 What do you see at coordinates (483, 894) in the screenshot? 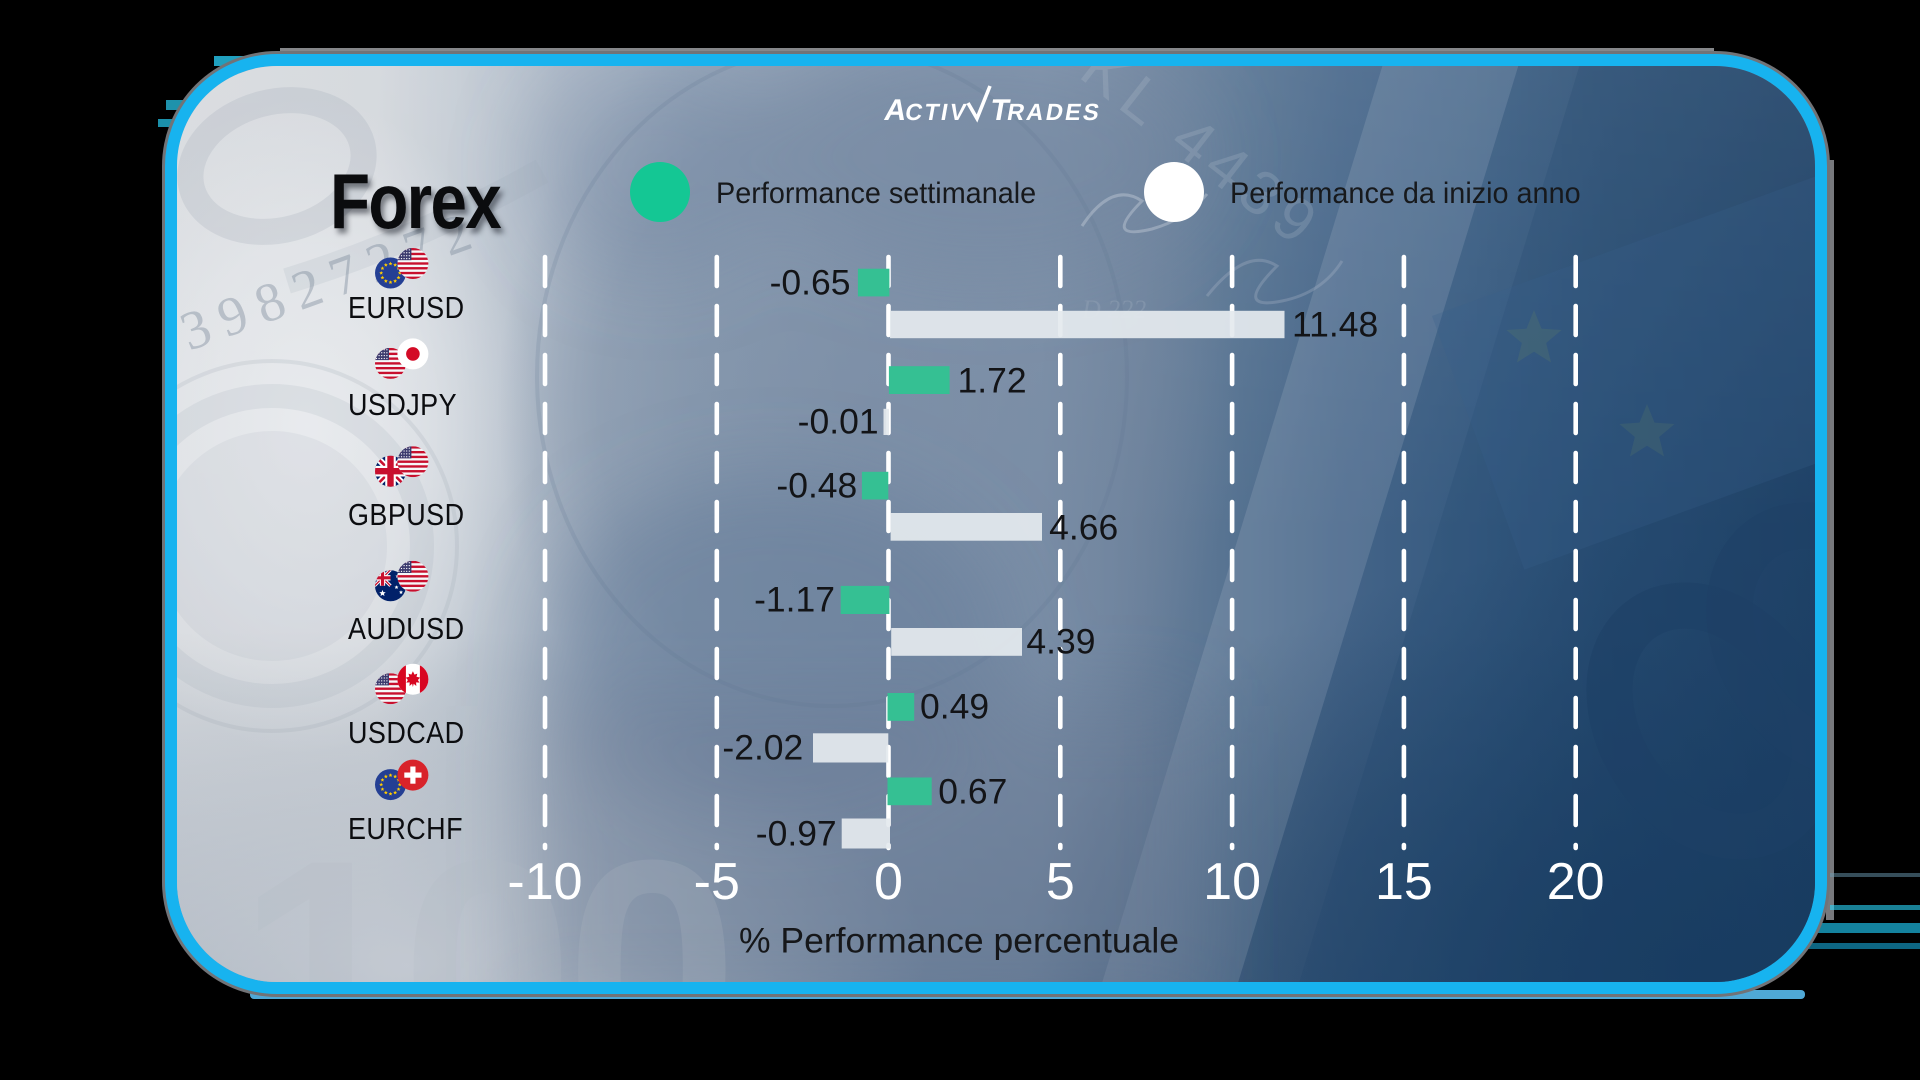
I see `svg-text: 100` at bounding box center [483, 894].